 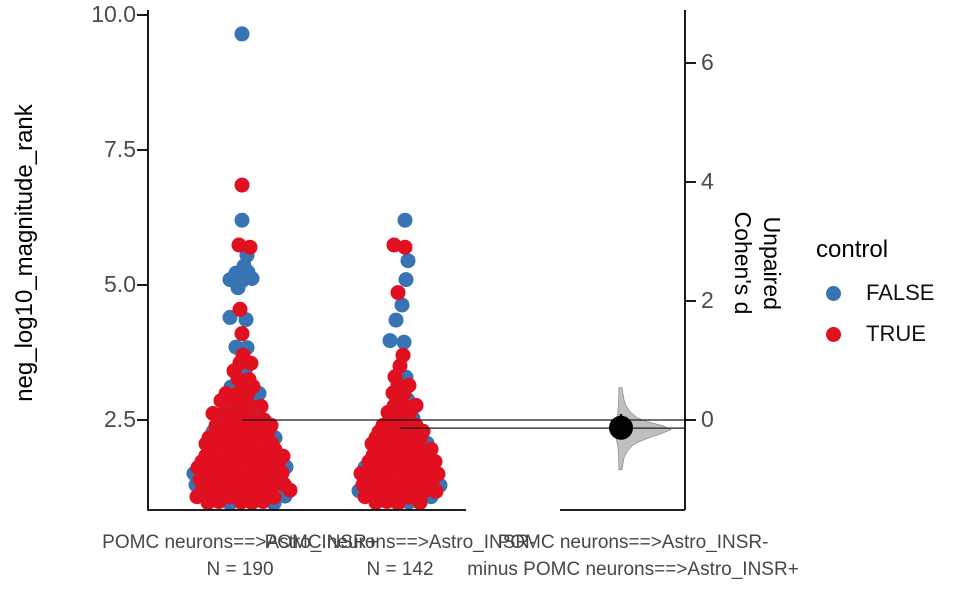 What do you see at coordinates (852, 249) in the screenshot?
I see `legend-title: control` at bounding box center [852, 249].